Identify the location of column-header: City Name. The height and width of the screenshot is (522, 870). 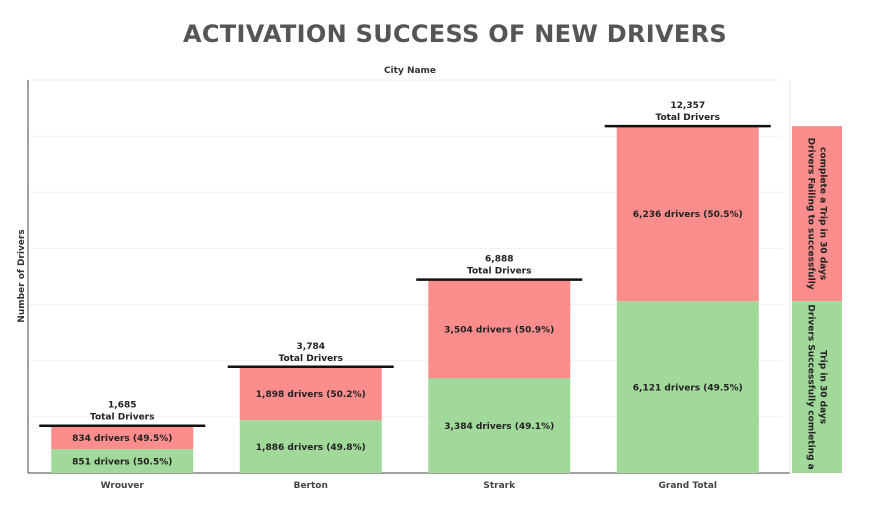
(410, 71).